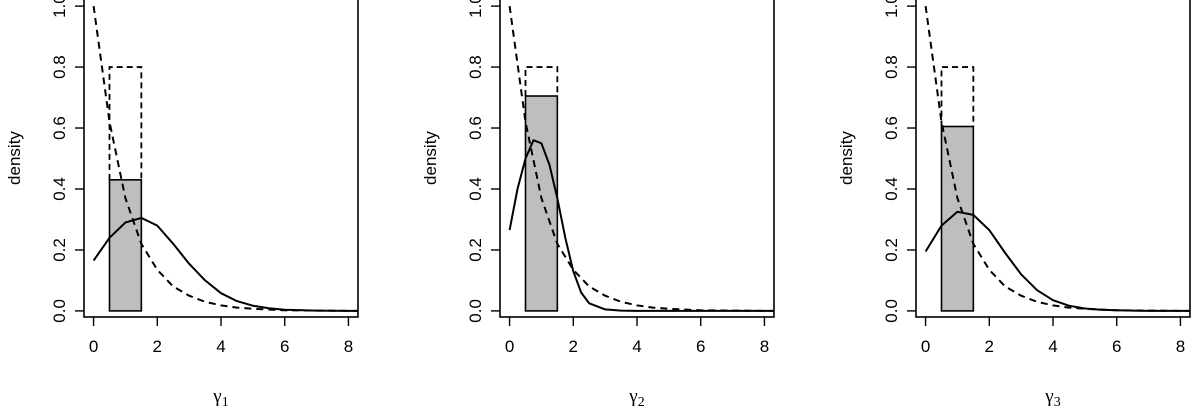  I want to click on posterior-density-curve, so click(641, 225).